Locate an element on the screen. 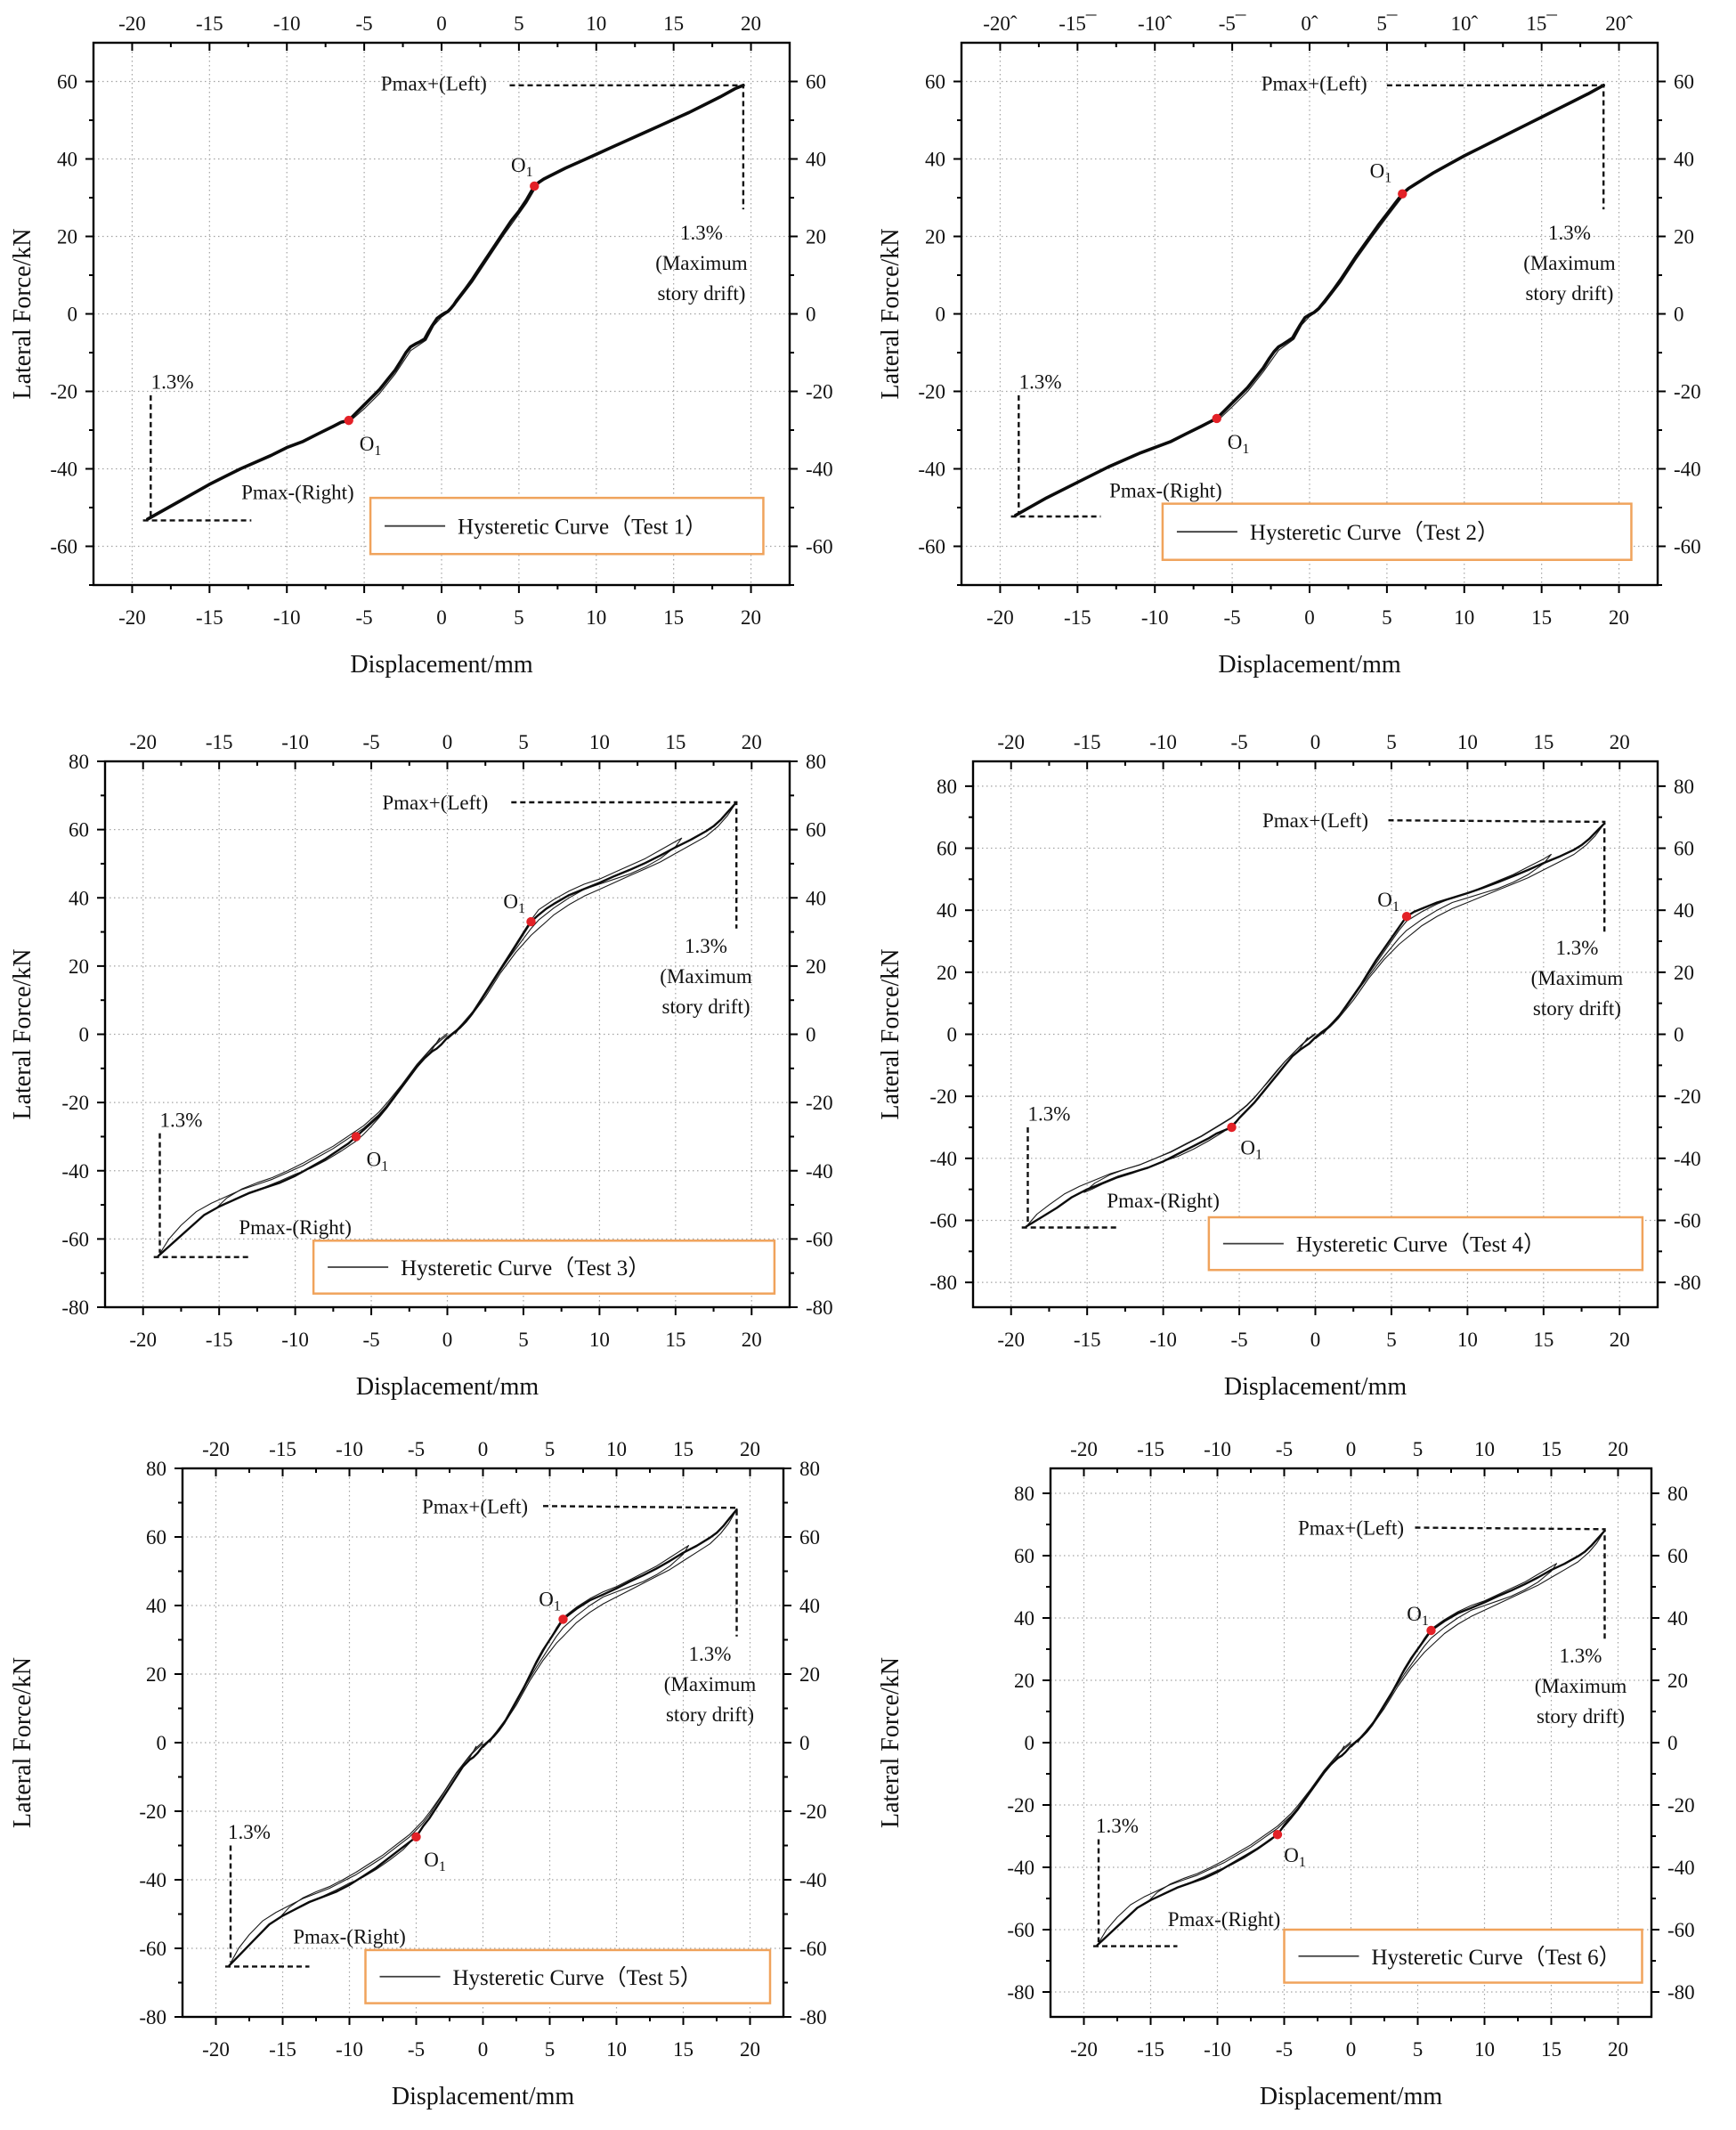  pmax-plus-label: Pmax+(Left) is located at coordinates (475, 1506).